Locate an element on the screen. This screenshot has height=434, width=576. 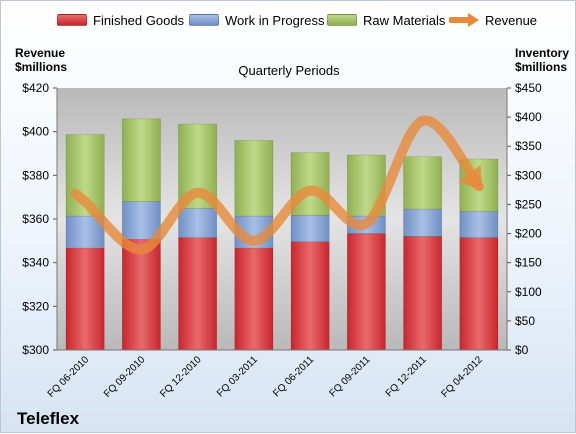
left-axis-tick-label: $400 is located at coordinates (35, 132).